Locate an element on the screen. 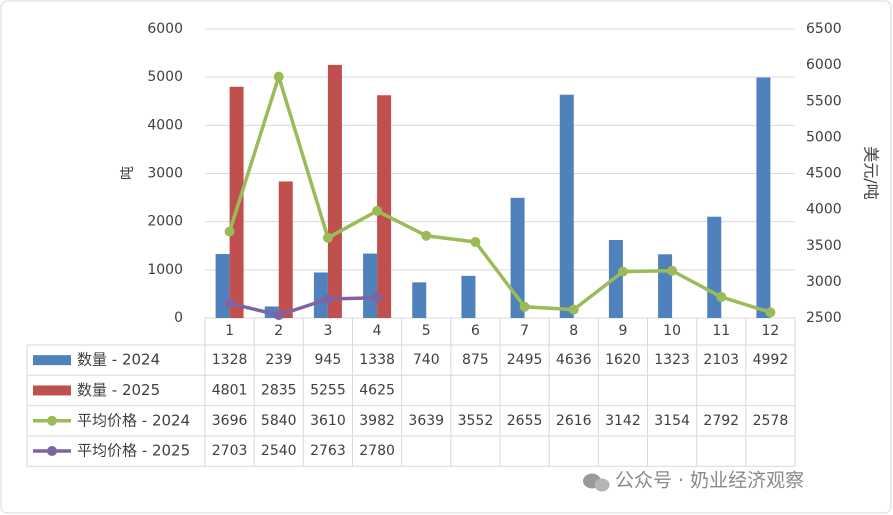  table-value: 2703 is located at coordinates (230, 451).